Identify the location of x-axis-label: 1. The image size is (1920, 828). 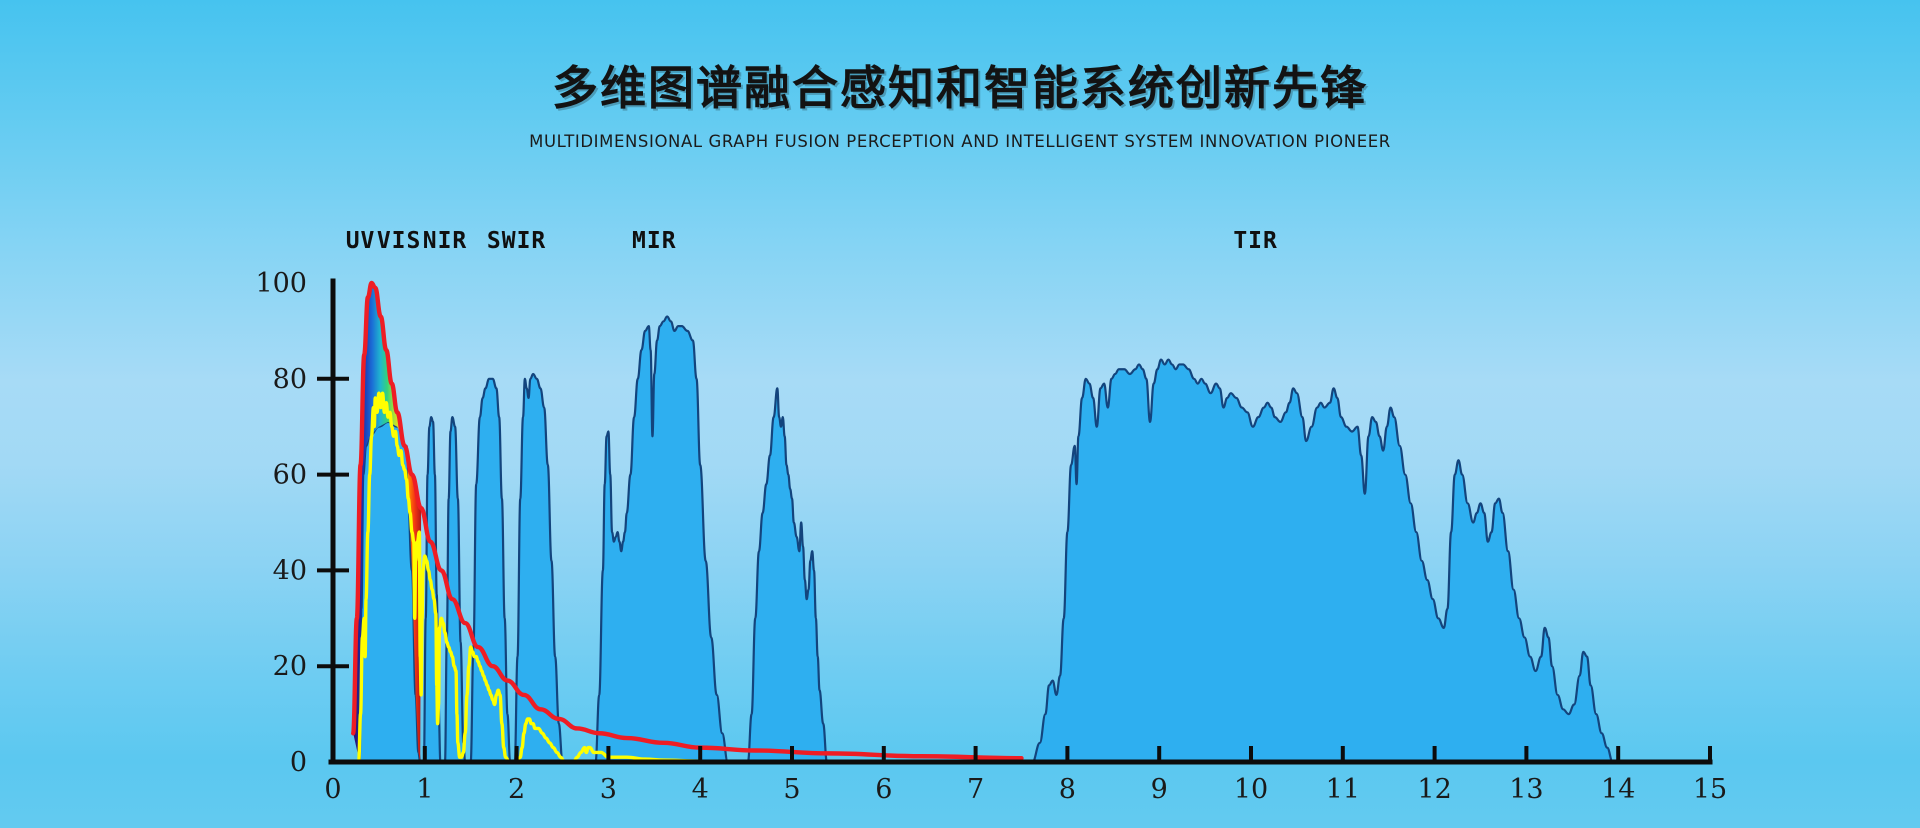
(424, 789).